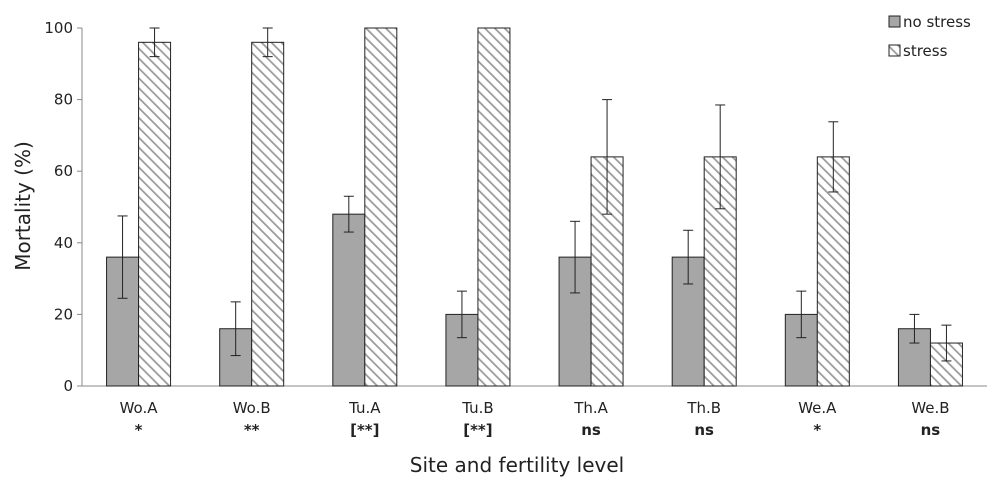 The height and width of the screenshot is (477, 987). Describe the element at coordinates (68, 386) in the screenshot. I see `y-tick-label: 0` at that location.